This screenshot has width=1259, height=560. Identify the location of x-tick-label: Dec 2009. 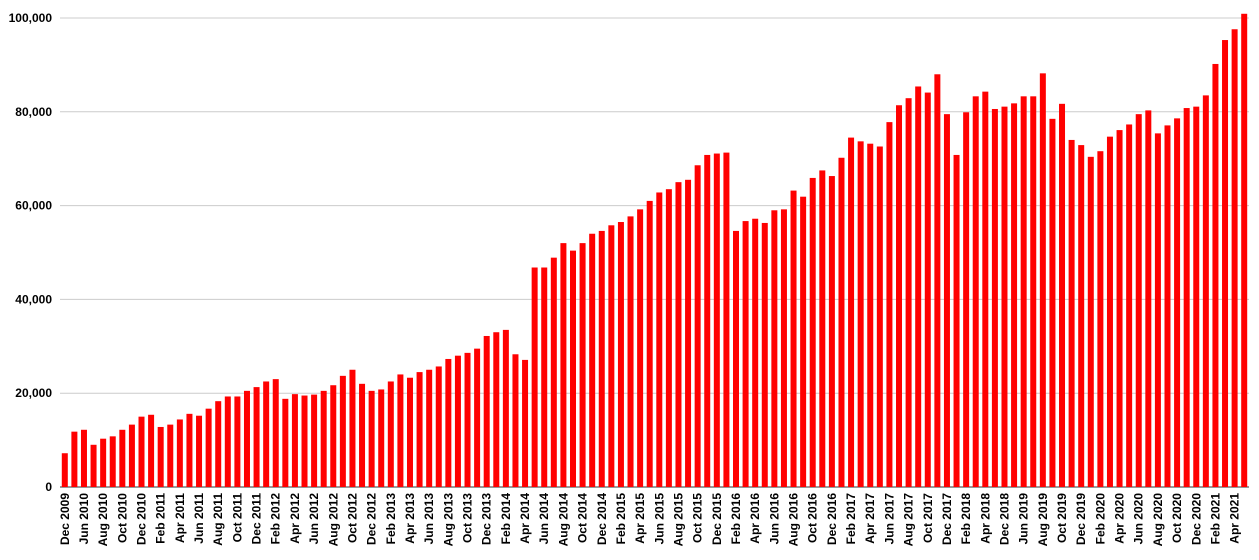
(65, 519).